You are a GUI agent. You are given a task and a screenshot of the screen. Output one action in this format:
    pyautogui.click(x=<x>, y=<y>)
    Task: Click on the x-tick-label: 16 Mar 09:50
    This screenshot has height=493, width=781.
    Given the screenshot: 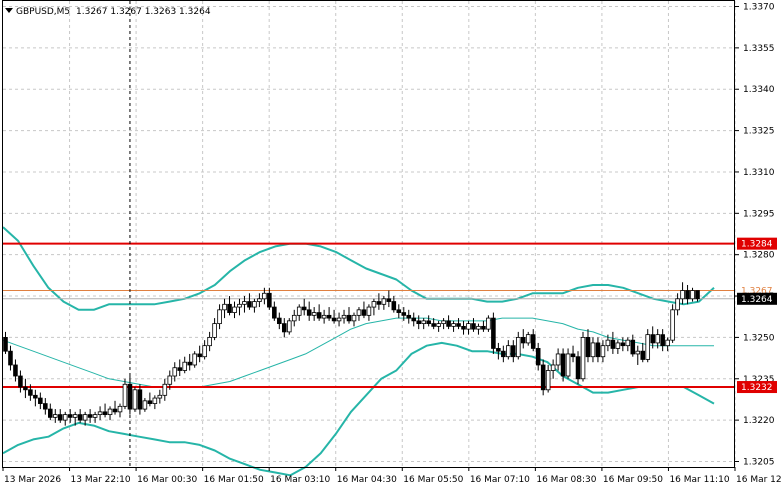 What is the action you would take?
    pyautogui.click(x=633, y=480)
    